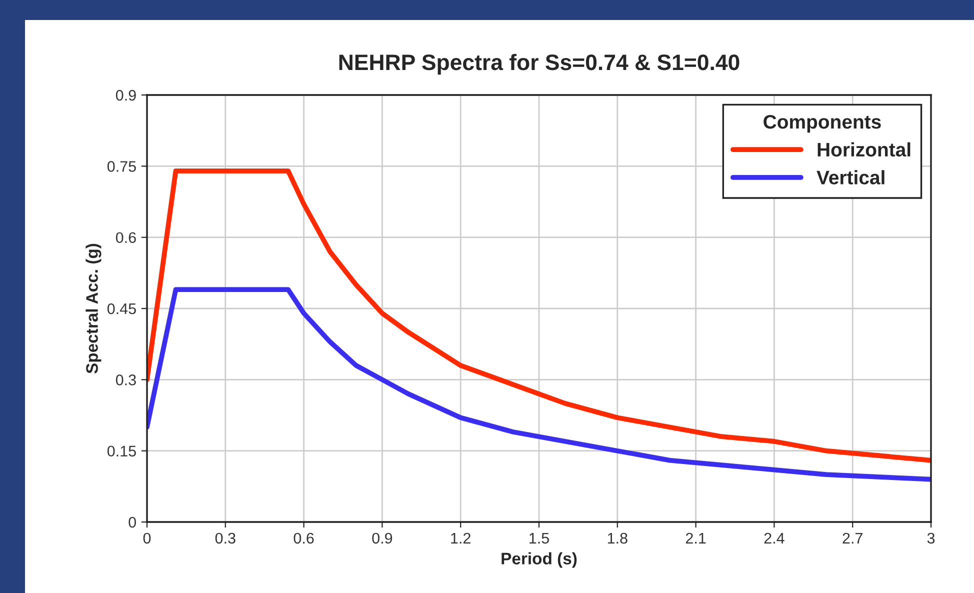  Describe the element at coordinates (864, 149) in the screenshot. I see `legend-label: Horizontal` at that location.